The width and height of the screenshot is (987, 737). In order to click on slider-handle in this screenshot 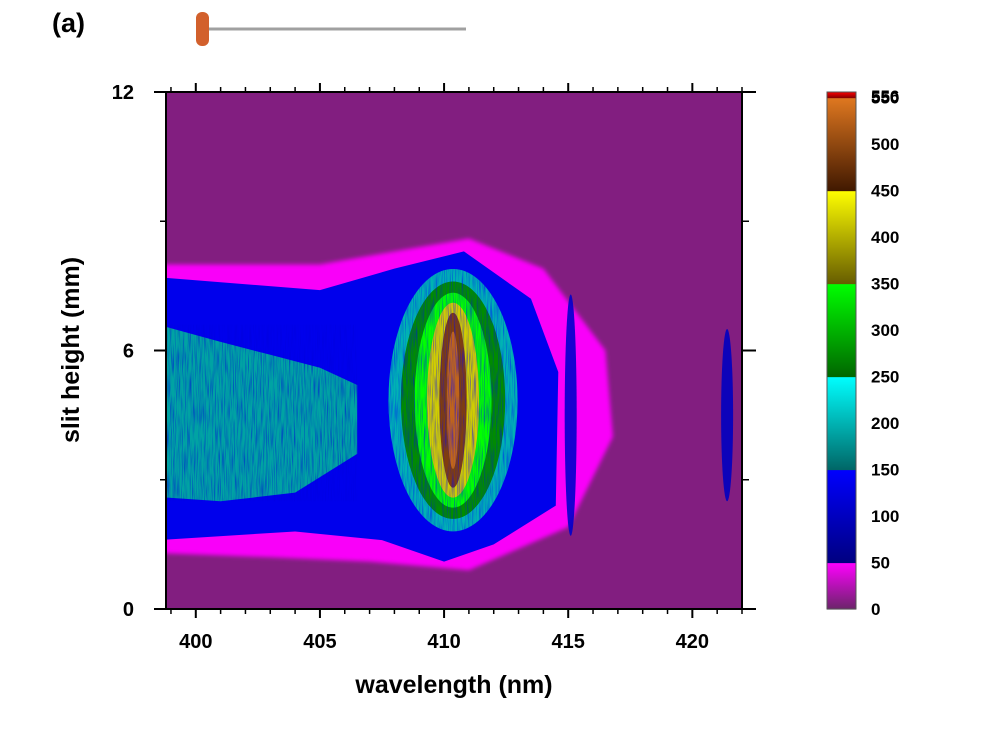, I will do `click(202, 29)`.